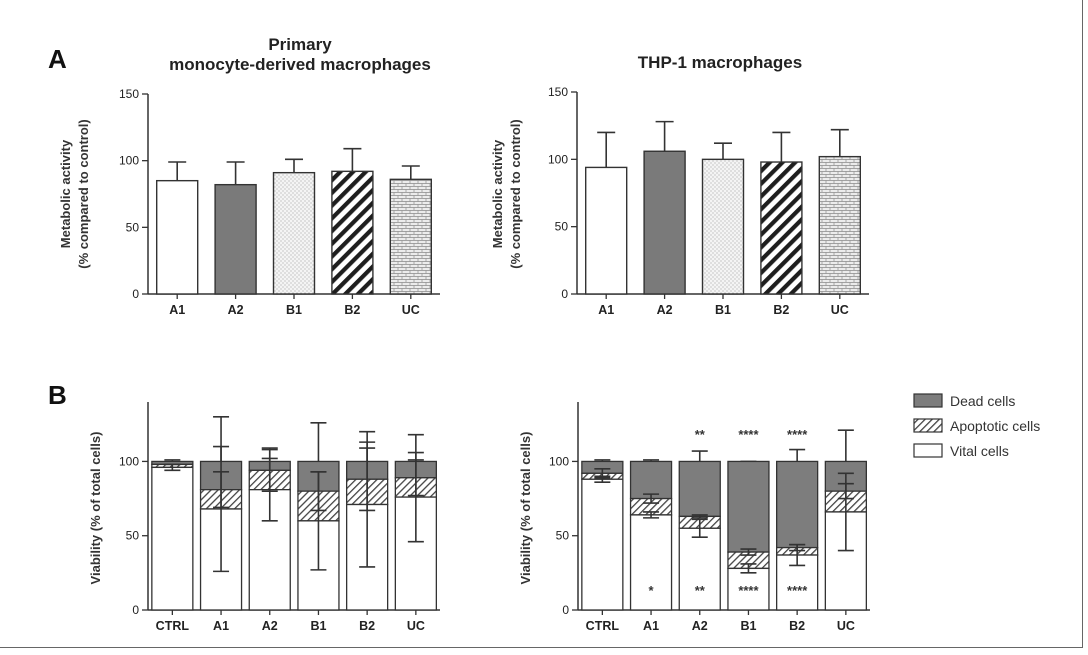  Describe the element at coordinates (928, 425) in the screenshot. I see `legend-swatch-apoptotic` at that location.